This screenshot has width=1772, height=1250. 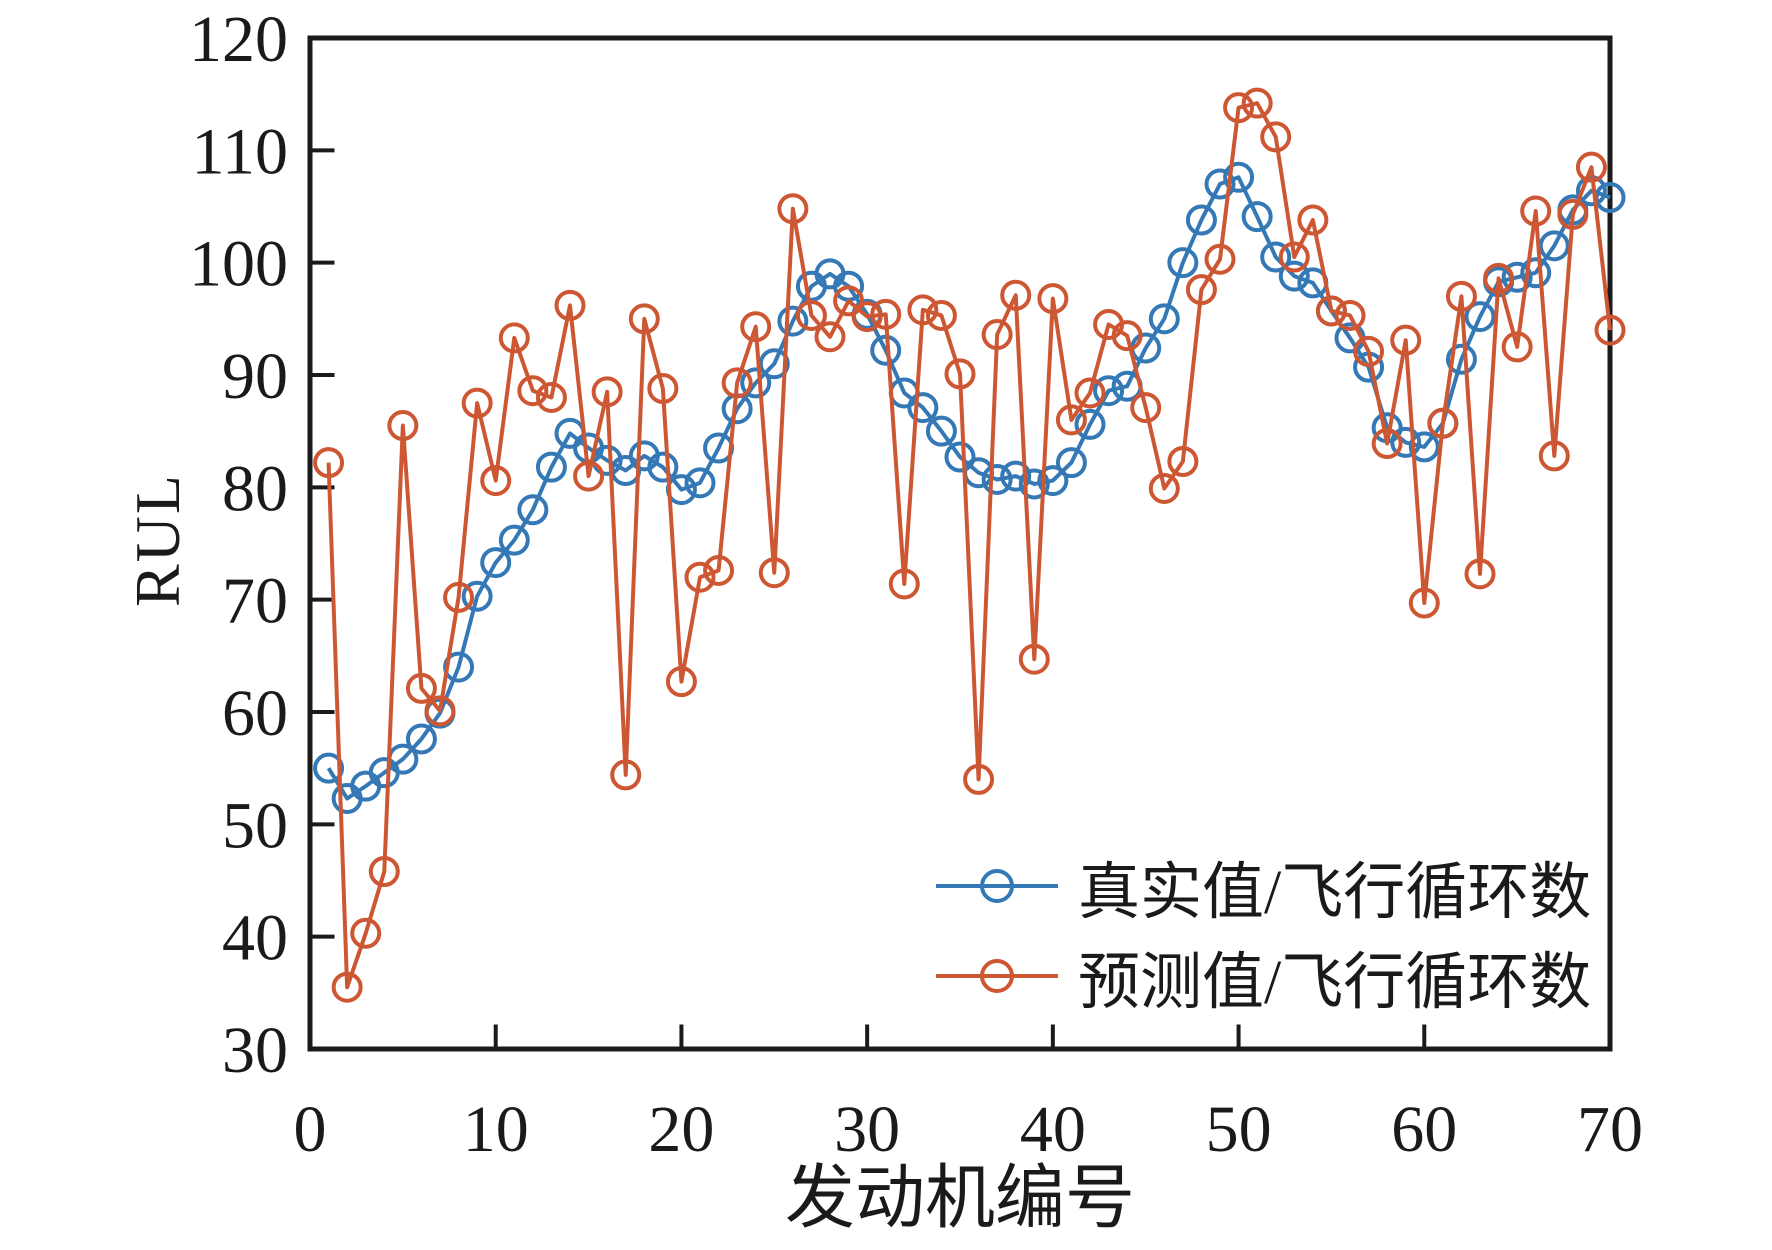 What do you see at coordinates (1335, 893) in the screenshot?
I see `legend-label-true: 真实值/飞行循环数` at bounding box center [1335, 893].